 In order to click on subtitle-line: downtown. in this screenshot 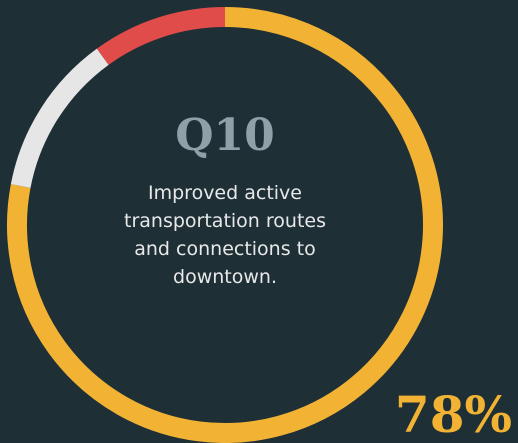, I will do `click(225, 277)`.